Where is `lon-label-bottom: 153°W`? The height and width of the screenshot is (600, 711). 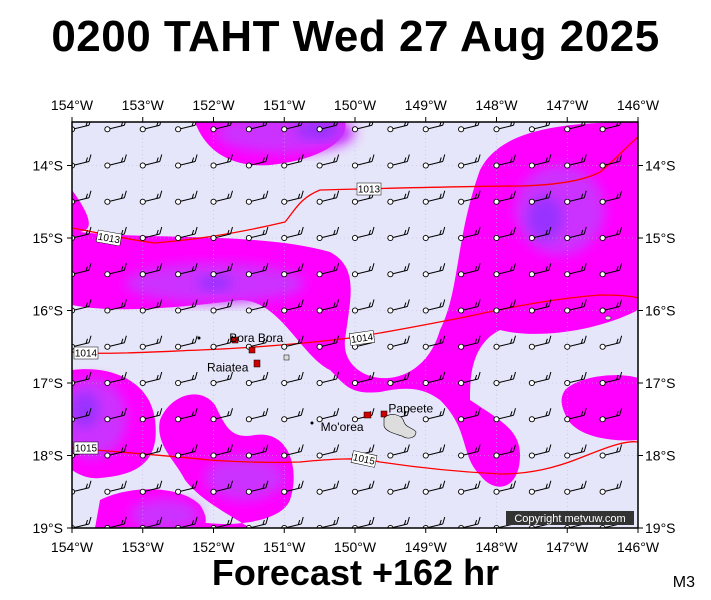 lon-label-bottom: 153°W is located at coordinates (143, 547).